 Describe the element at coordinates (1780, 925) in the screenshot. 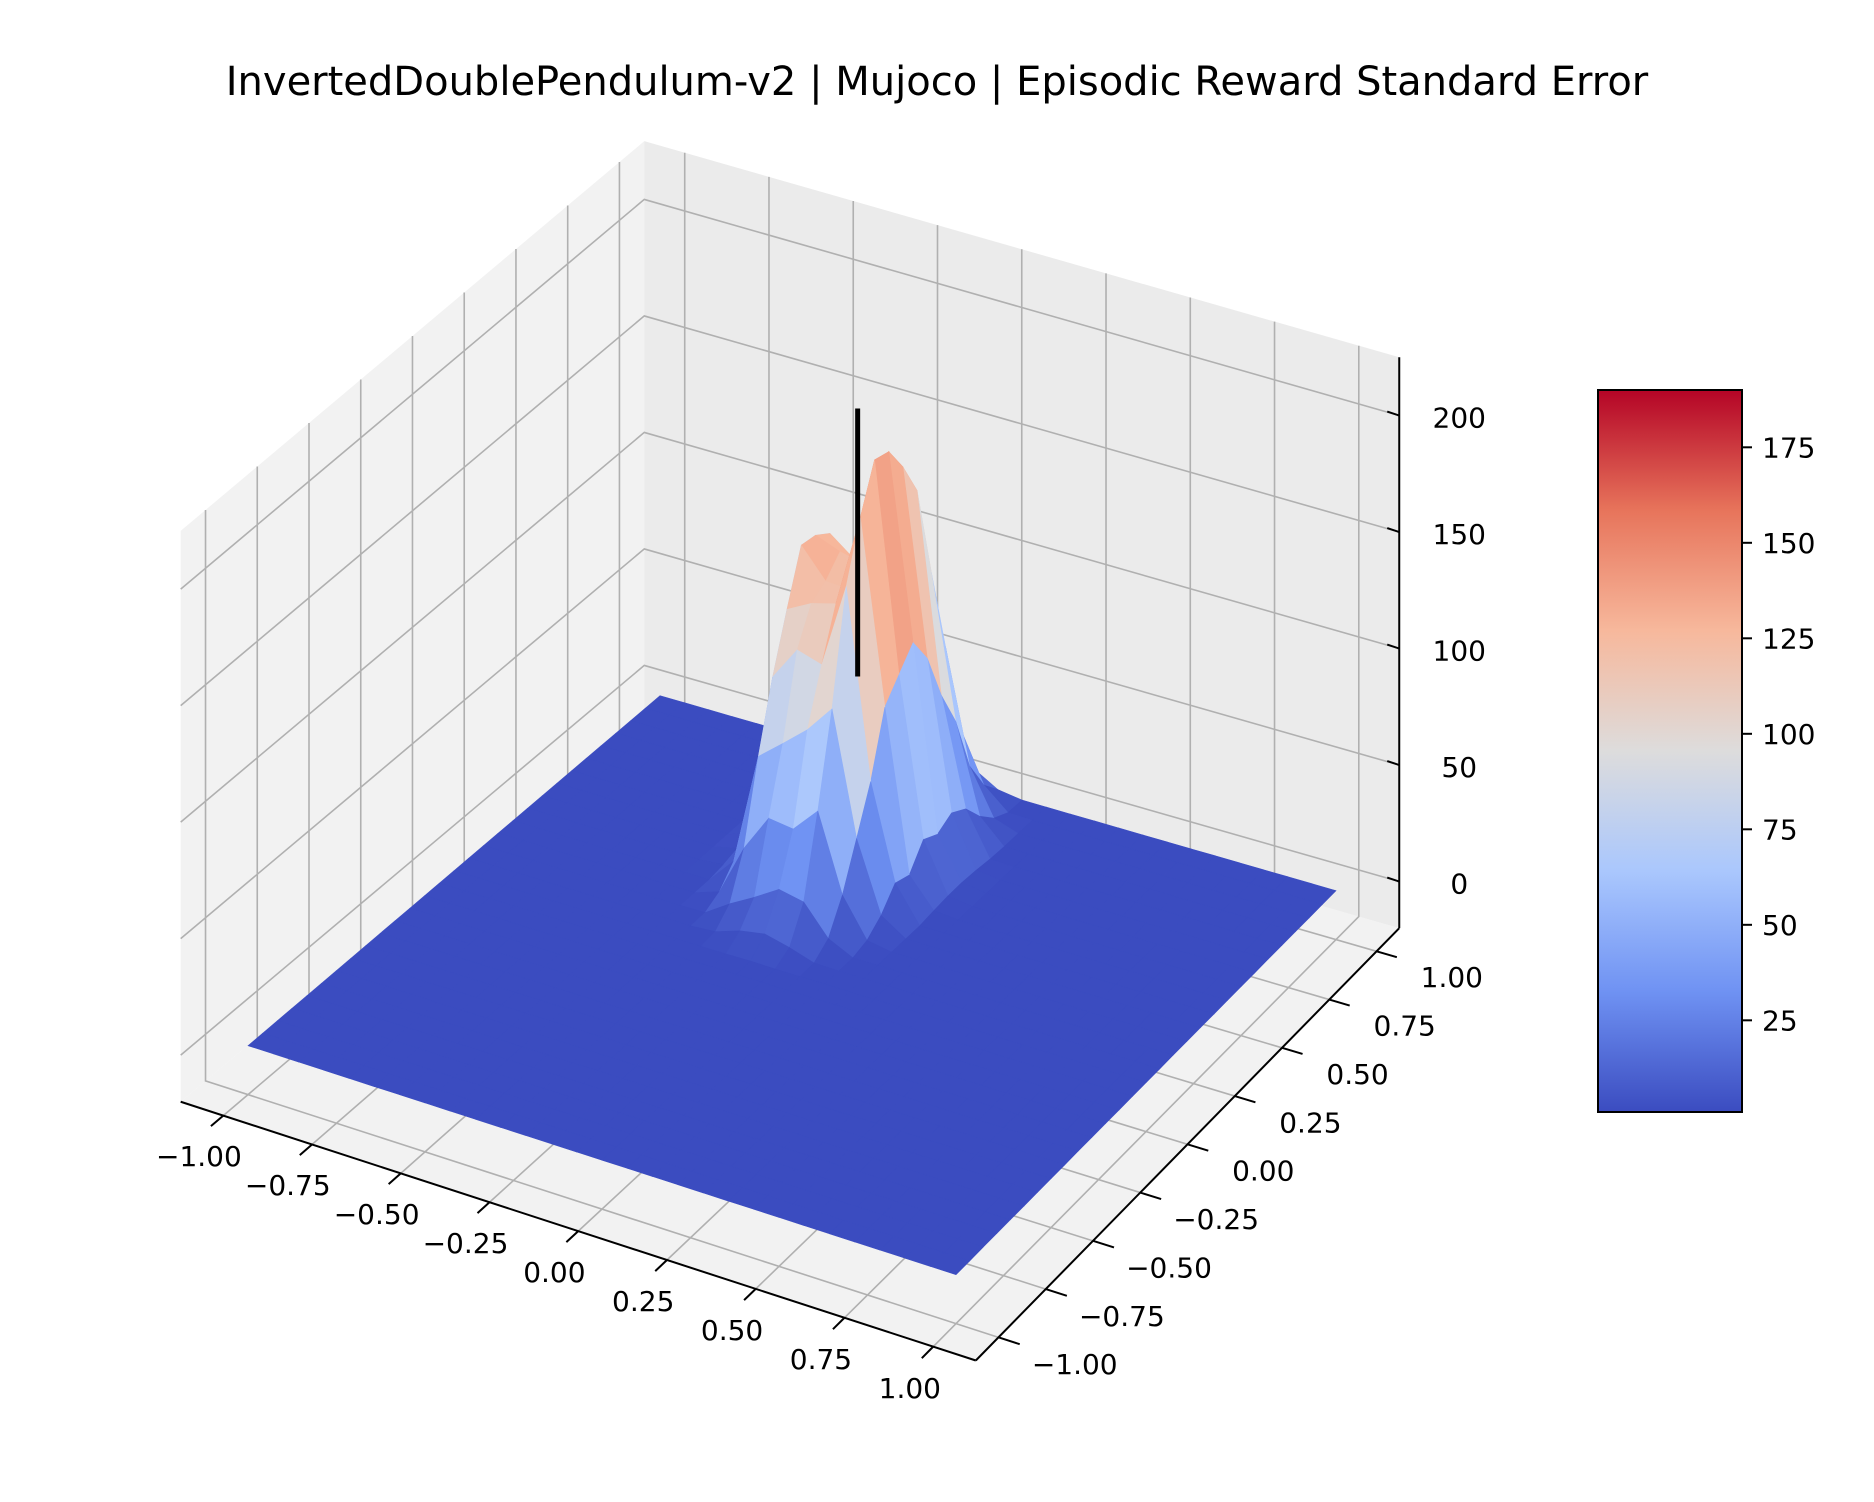

I see `colorbar-tick-label: 50` at that location.